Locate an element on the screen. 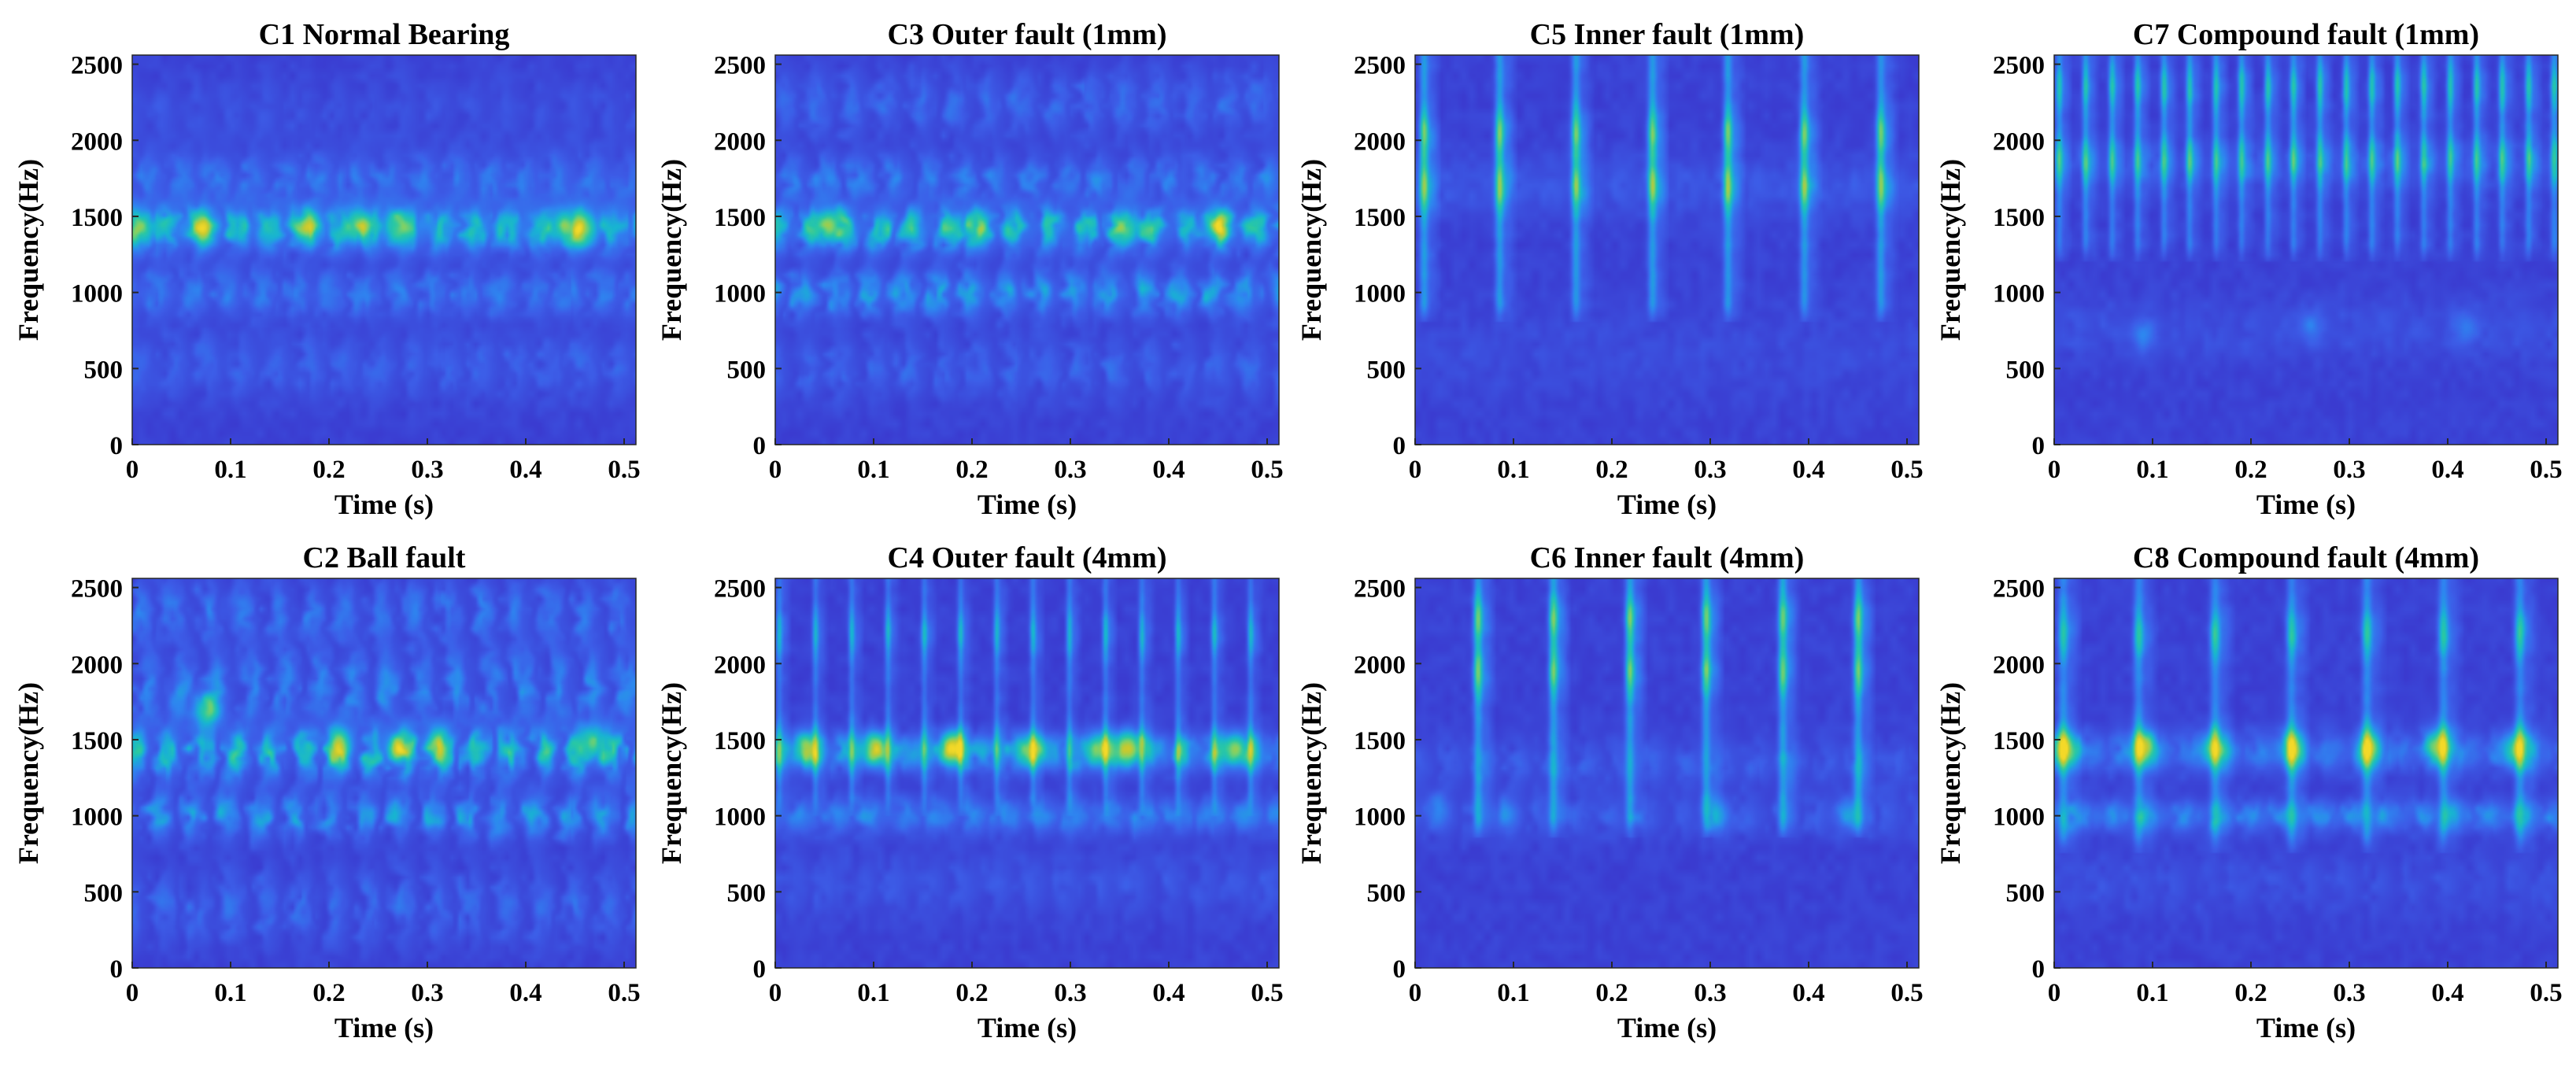  chart-title: C6 Inner fault (4mm) is located at coordinates (1667, 557).